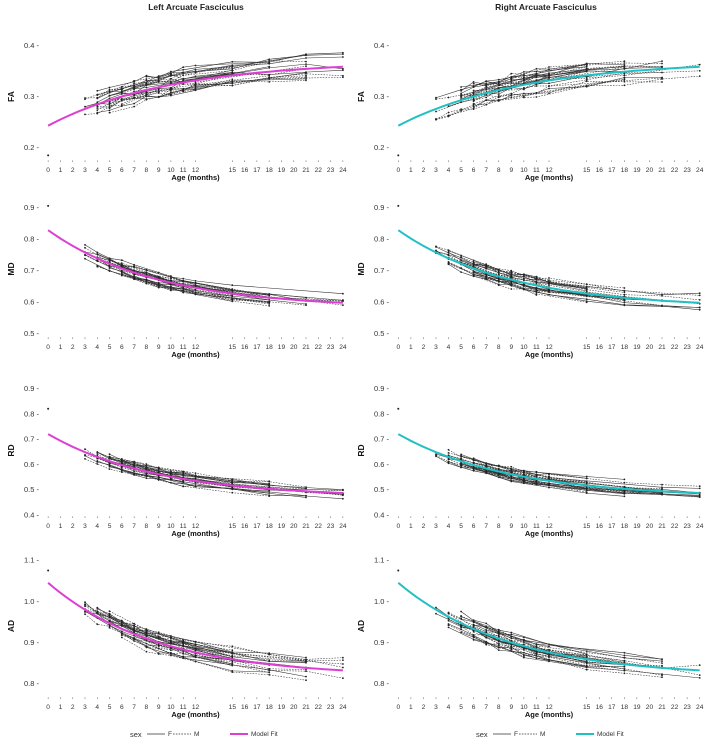  Describe the element at coordinates (687, 347) in the screenshot. I see `x-tick-label: 23` at that location.